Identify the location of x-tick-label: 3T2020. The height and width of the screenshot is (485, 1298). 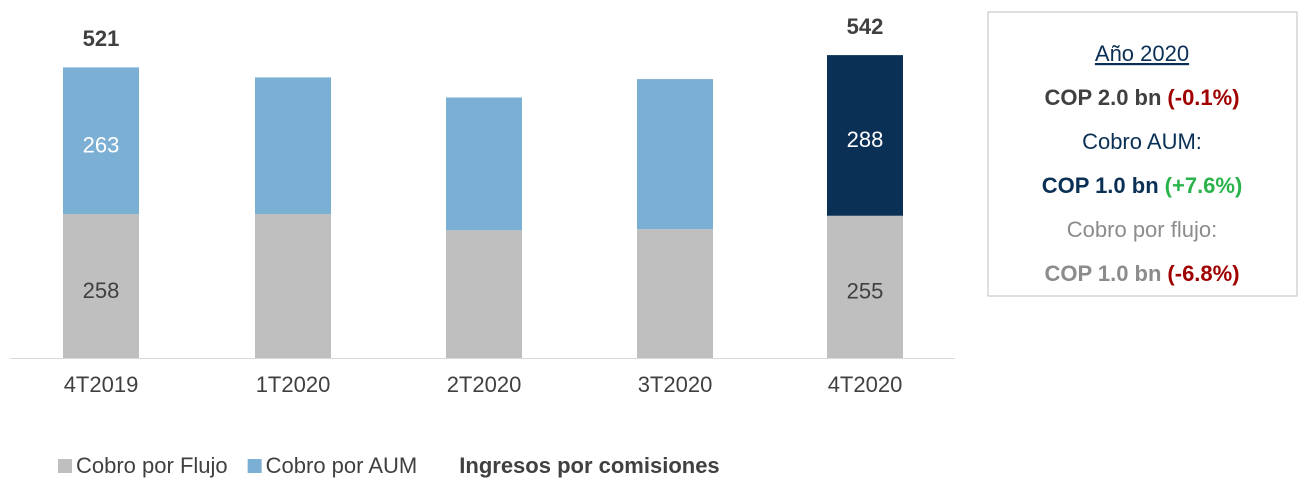
(675, 384).